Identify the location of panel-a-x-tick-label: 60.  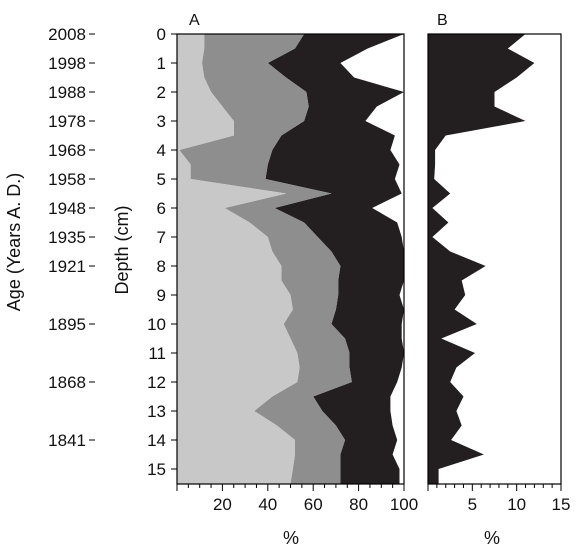
(313, 504).